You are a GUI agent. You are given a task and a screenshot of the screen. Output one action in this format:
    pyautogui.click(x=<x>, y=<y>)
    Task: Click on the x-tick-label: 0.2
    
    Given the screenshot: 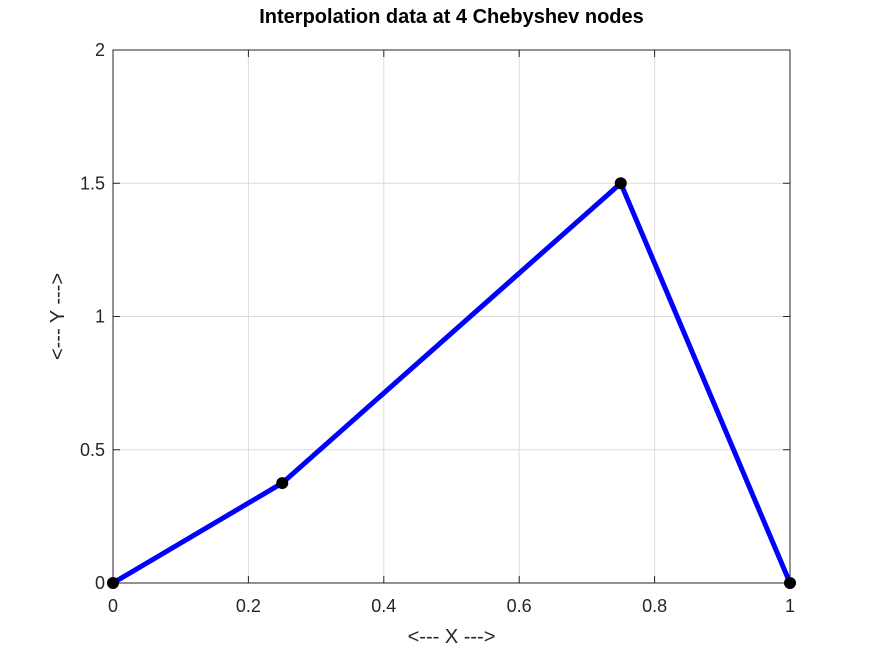 What is the action you would take?
    pyautogui.click(x=248, y=606)
    